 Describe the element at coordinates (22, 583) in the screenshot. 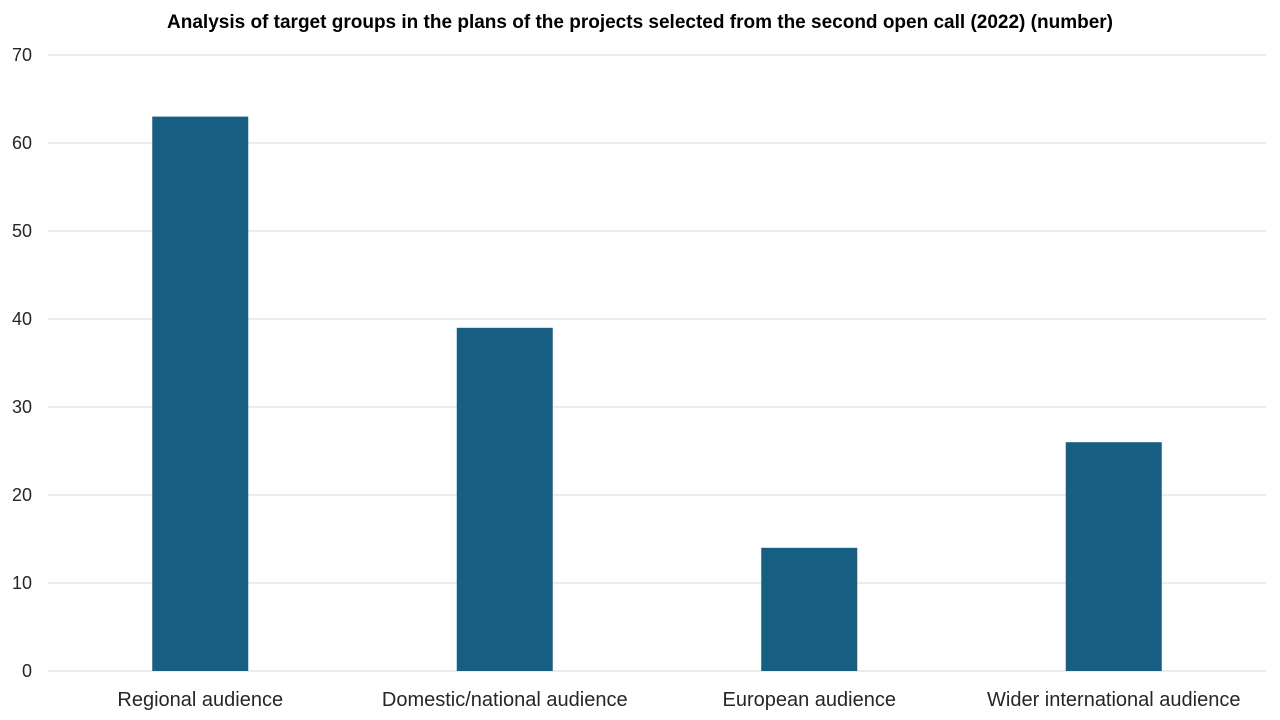

I see `y-tick-label: 10` at that location.